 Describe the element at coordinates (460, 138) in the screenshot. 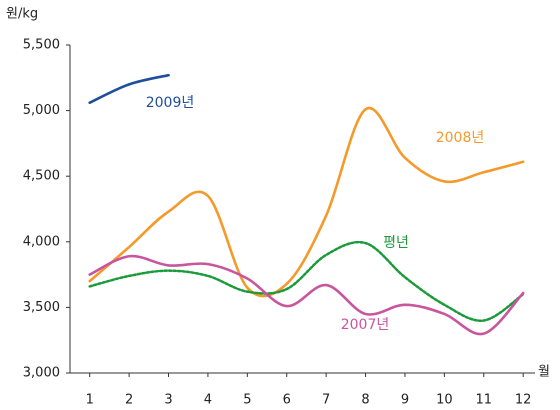

I see `series-label: 2008년` at that location.